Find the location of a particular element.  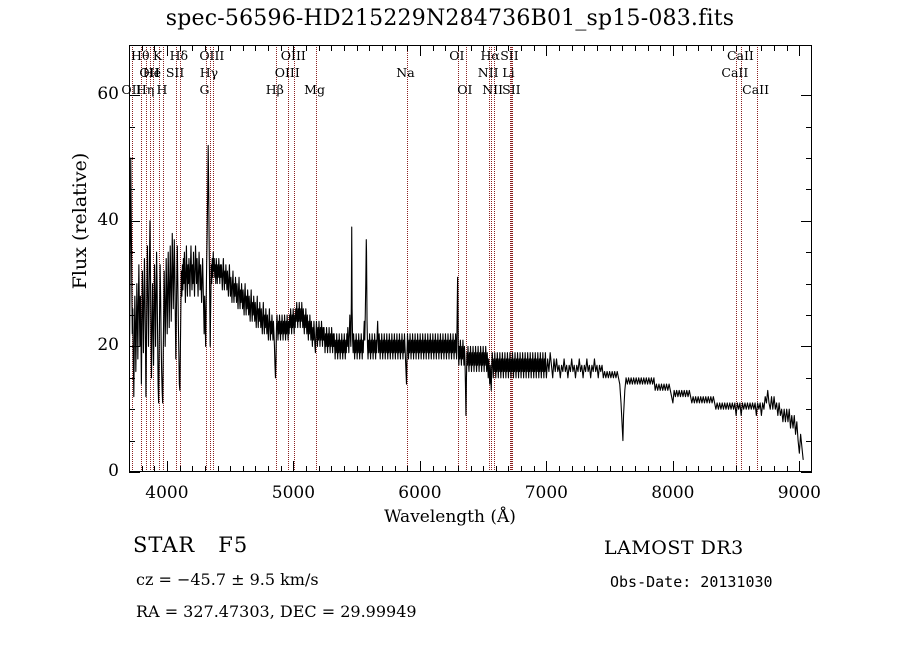

x-tick-label: 5000 is located at coordinates (293, 493).